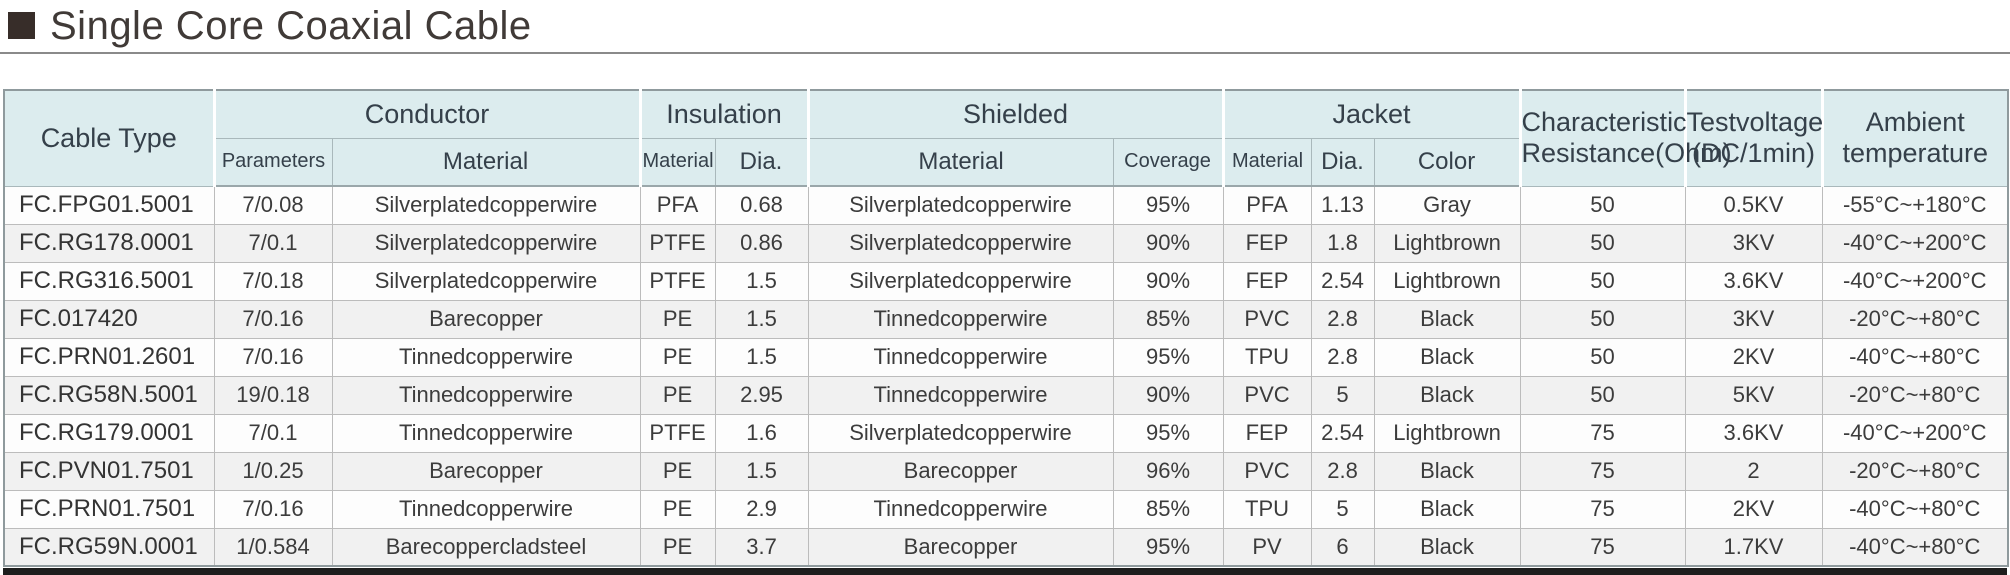 This screenshot has height=575, width=2010. I want to click on table-cell: -40°C~+80°C, so click(1915, 547).